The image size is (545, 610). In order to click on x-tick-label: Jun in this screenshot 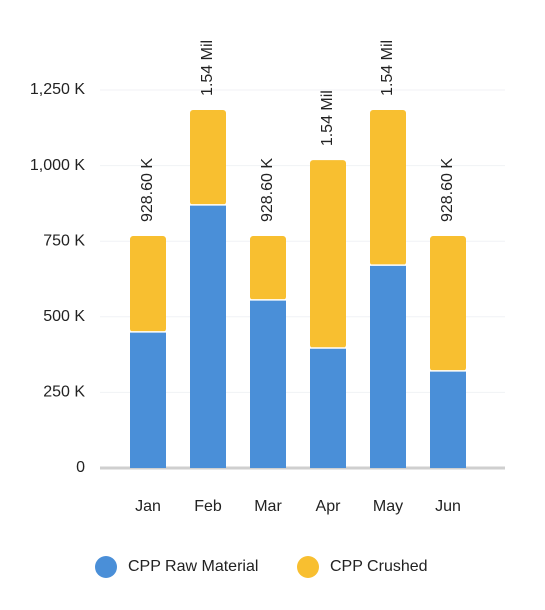, I will do `click(448, 506)`.